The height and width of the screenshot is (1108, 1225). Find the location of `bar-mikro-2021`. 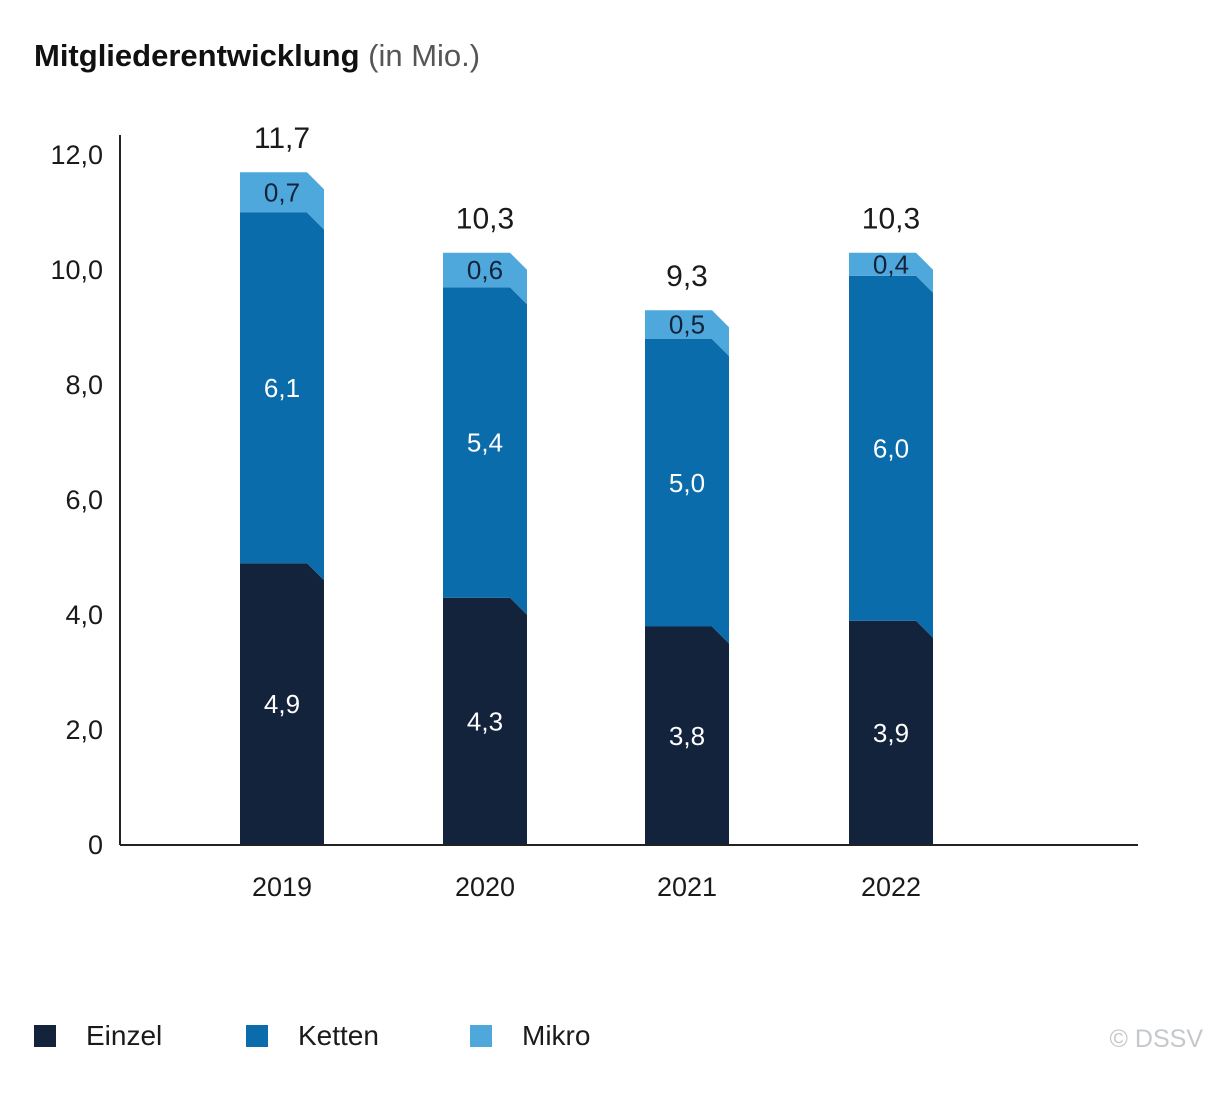

bar-mikro-2021 is located at coordinates (687, 333).